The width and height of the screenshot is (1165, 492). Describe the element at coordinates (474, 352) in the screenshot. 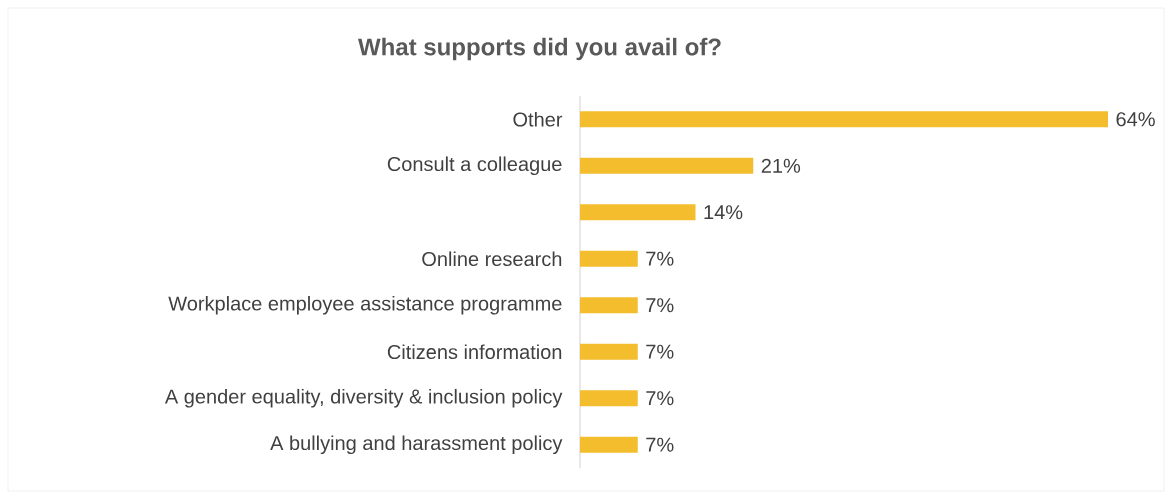

I see `y-tick-label: Citizens information` at that location.